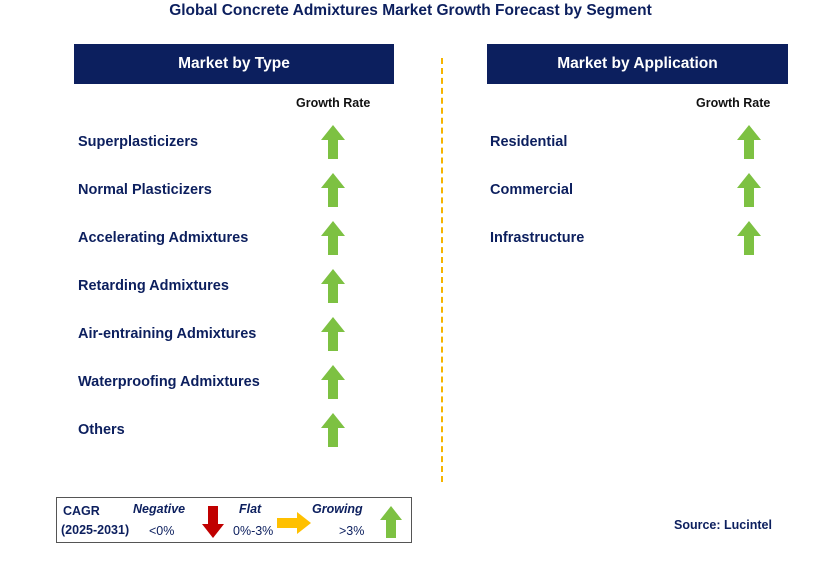 The height and width of the screenshot is (569, 821). What do you see at coordinates (167, 334) in the screenshot?
I see `segment-label: Air-entraining Admixtures` at bounding box center [167, 334].